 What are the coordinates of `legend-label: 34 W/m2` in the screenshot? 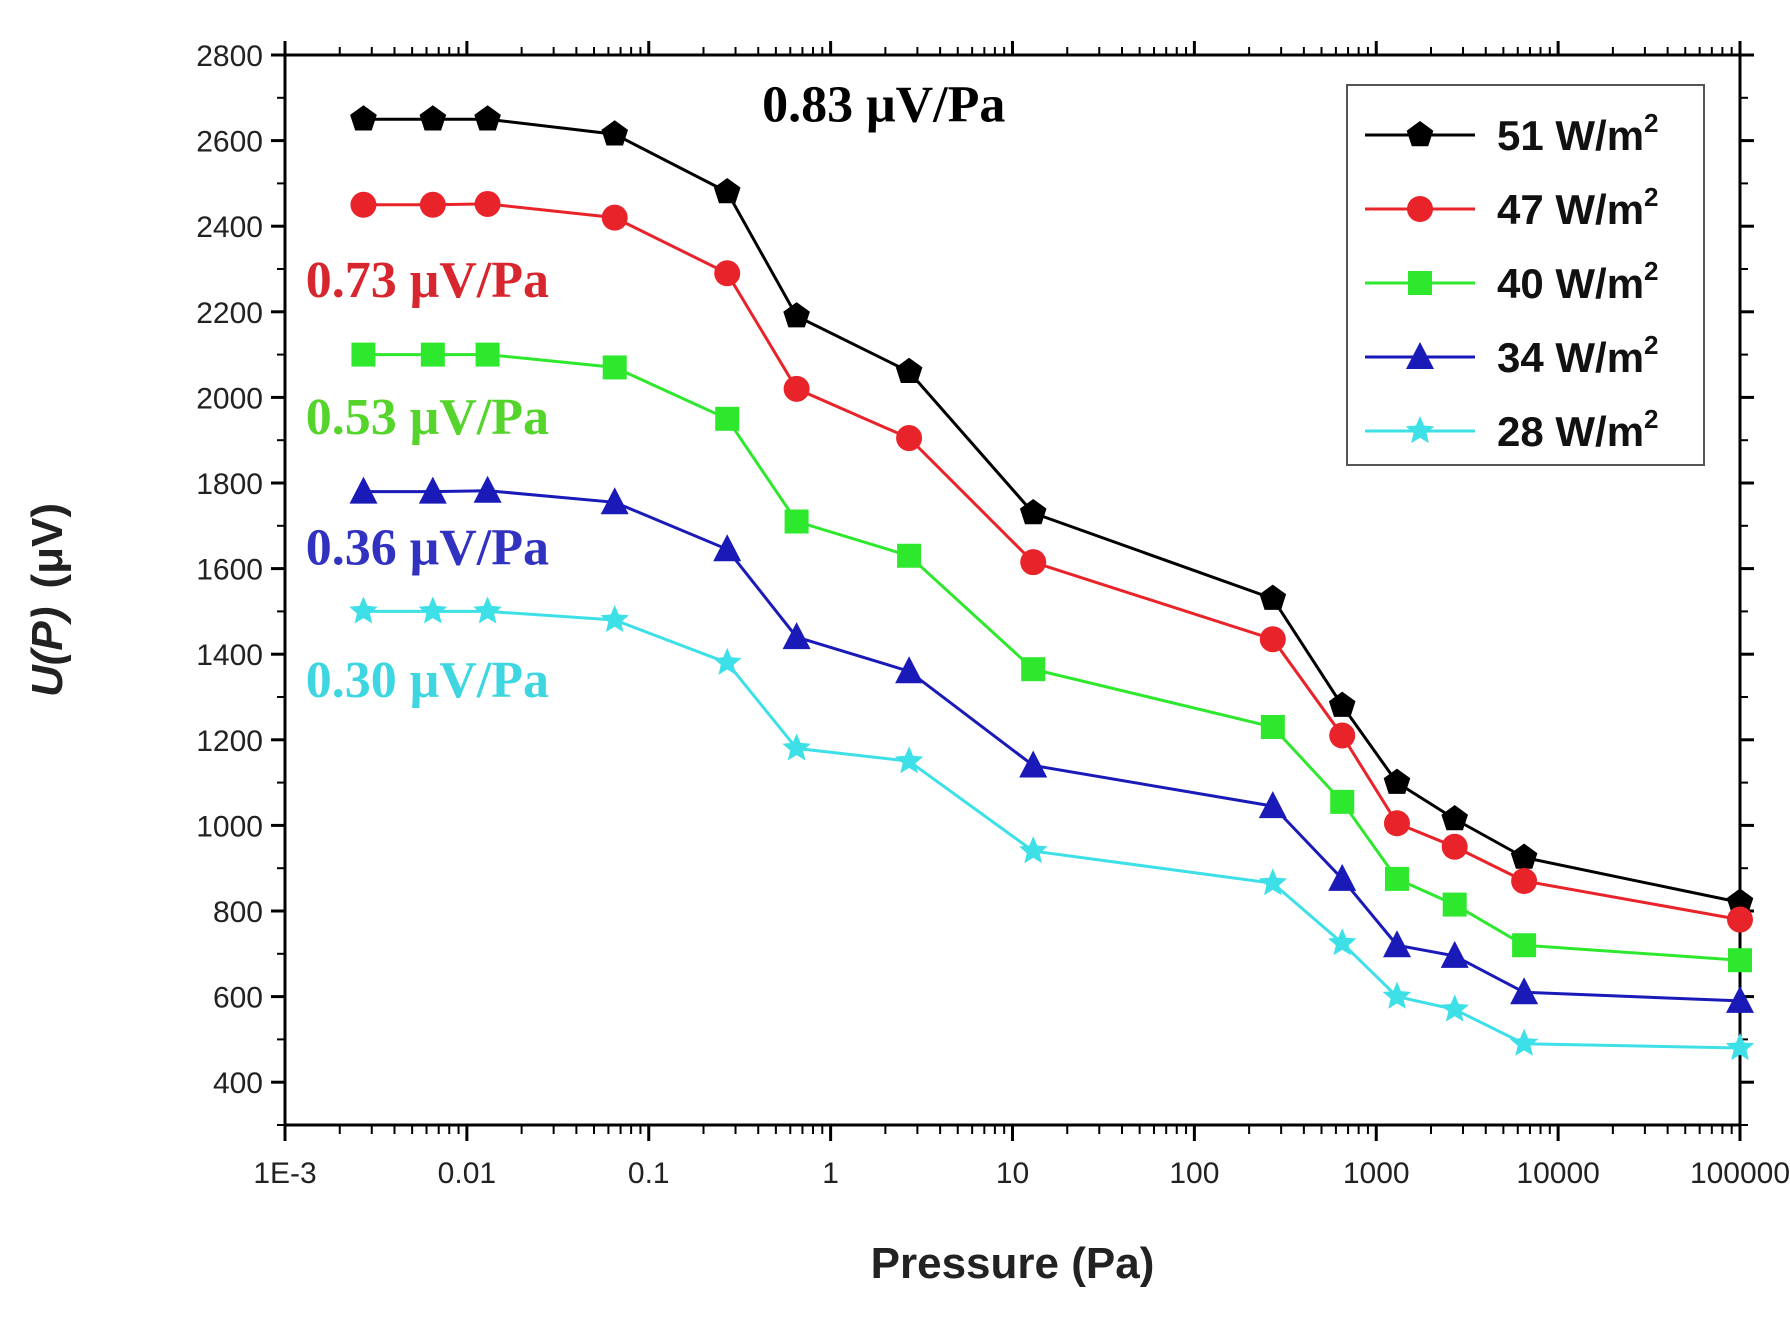 It's located at (1578, 355).